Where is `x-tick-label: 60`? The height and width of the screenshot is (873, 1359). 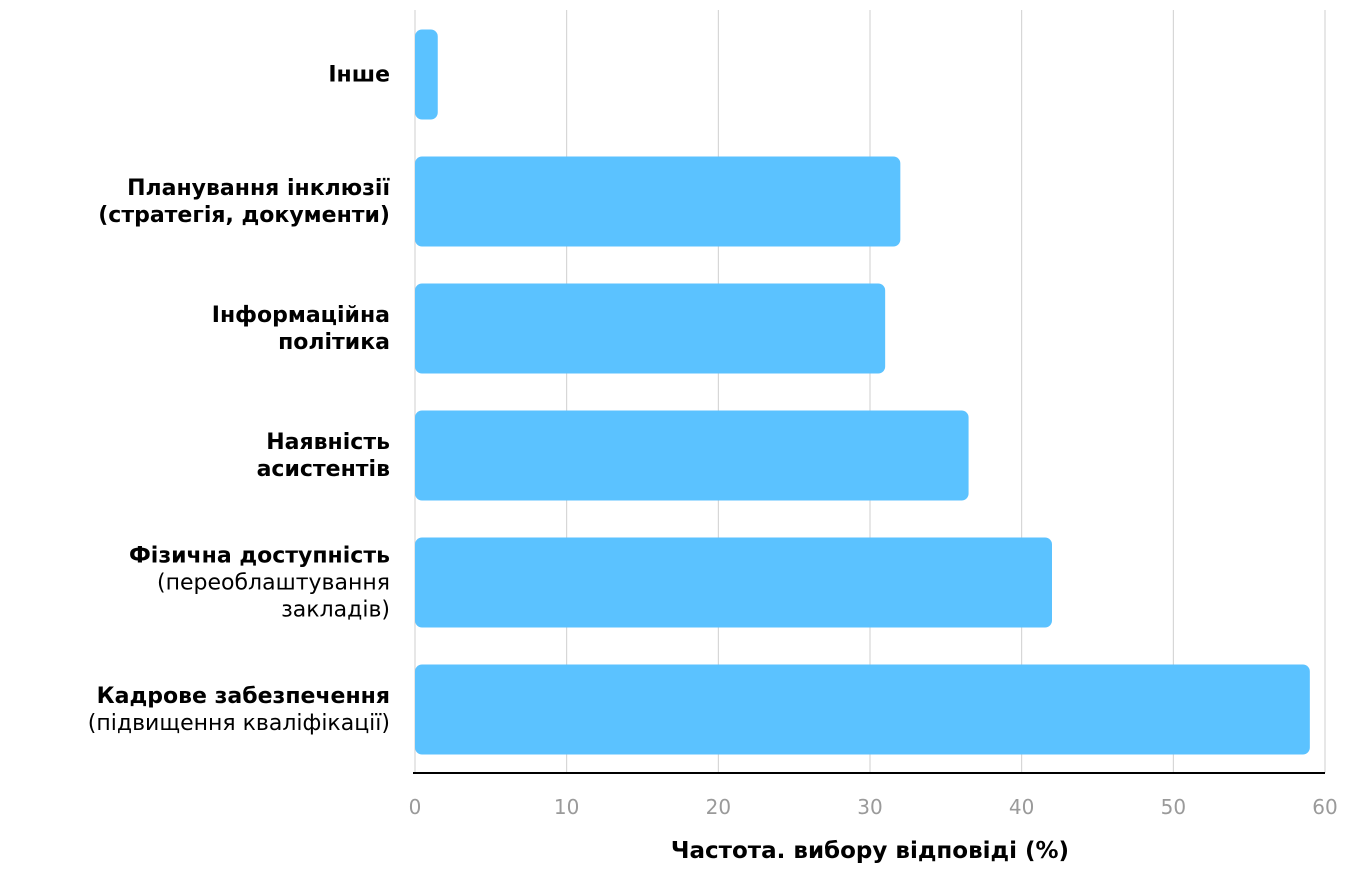
x-tick-label: 60 is located at coordinates (1325, 807).